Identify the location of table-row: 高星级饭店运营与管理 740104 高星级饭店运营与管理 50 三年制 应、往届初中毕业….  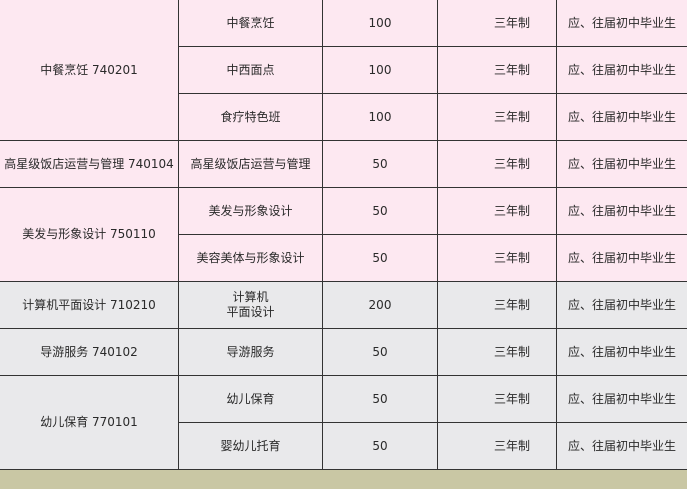
(343, 164).